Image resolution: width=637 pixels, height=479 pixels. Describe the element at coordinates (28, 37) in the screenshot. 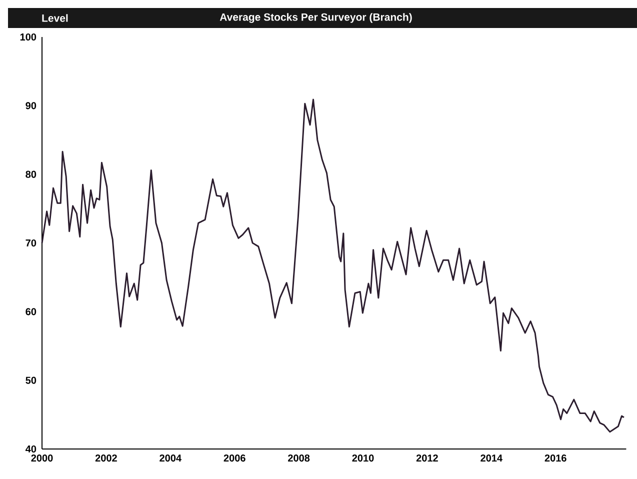

I see `y-tick-label: 100` at that location.